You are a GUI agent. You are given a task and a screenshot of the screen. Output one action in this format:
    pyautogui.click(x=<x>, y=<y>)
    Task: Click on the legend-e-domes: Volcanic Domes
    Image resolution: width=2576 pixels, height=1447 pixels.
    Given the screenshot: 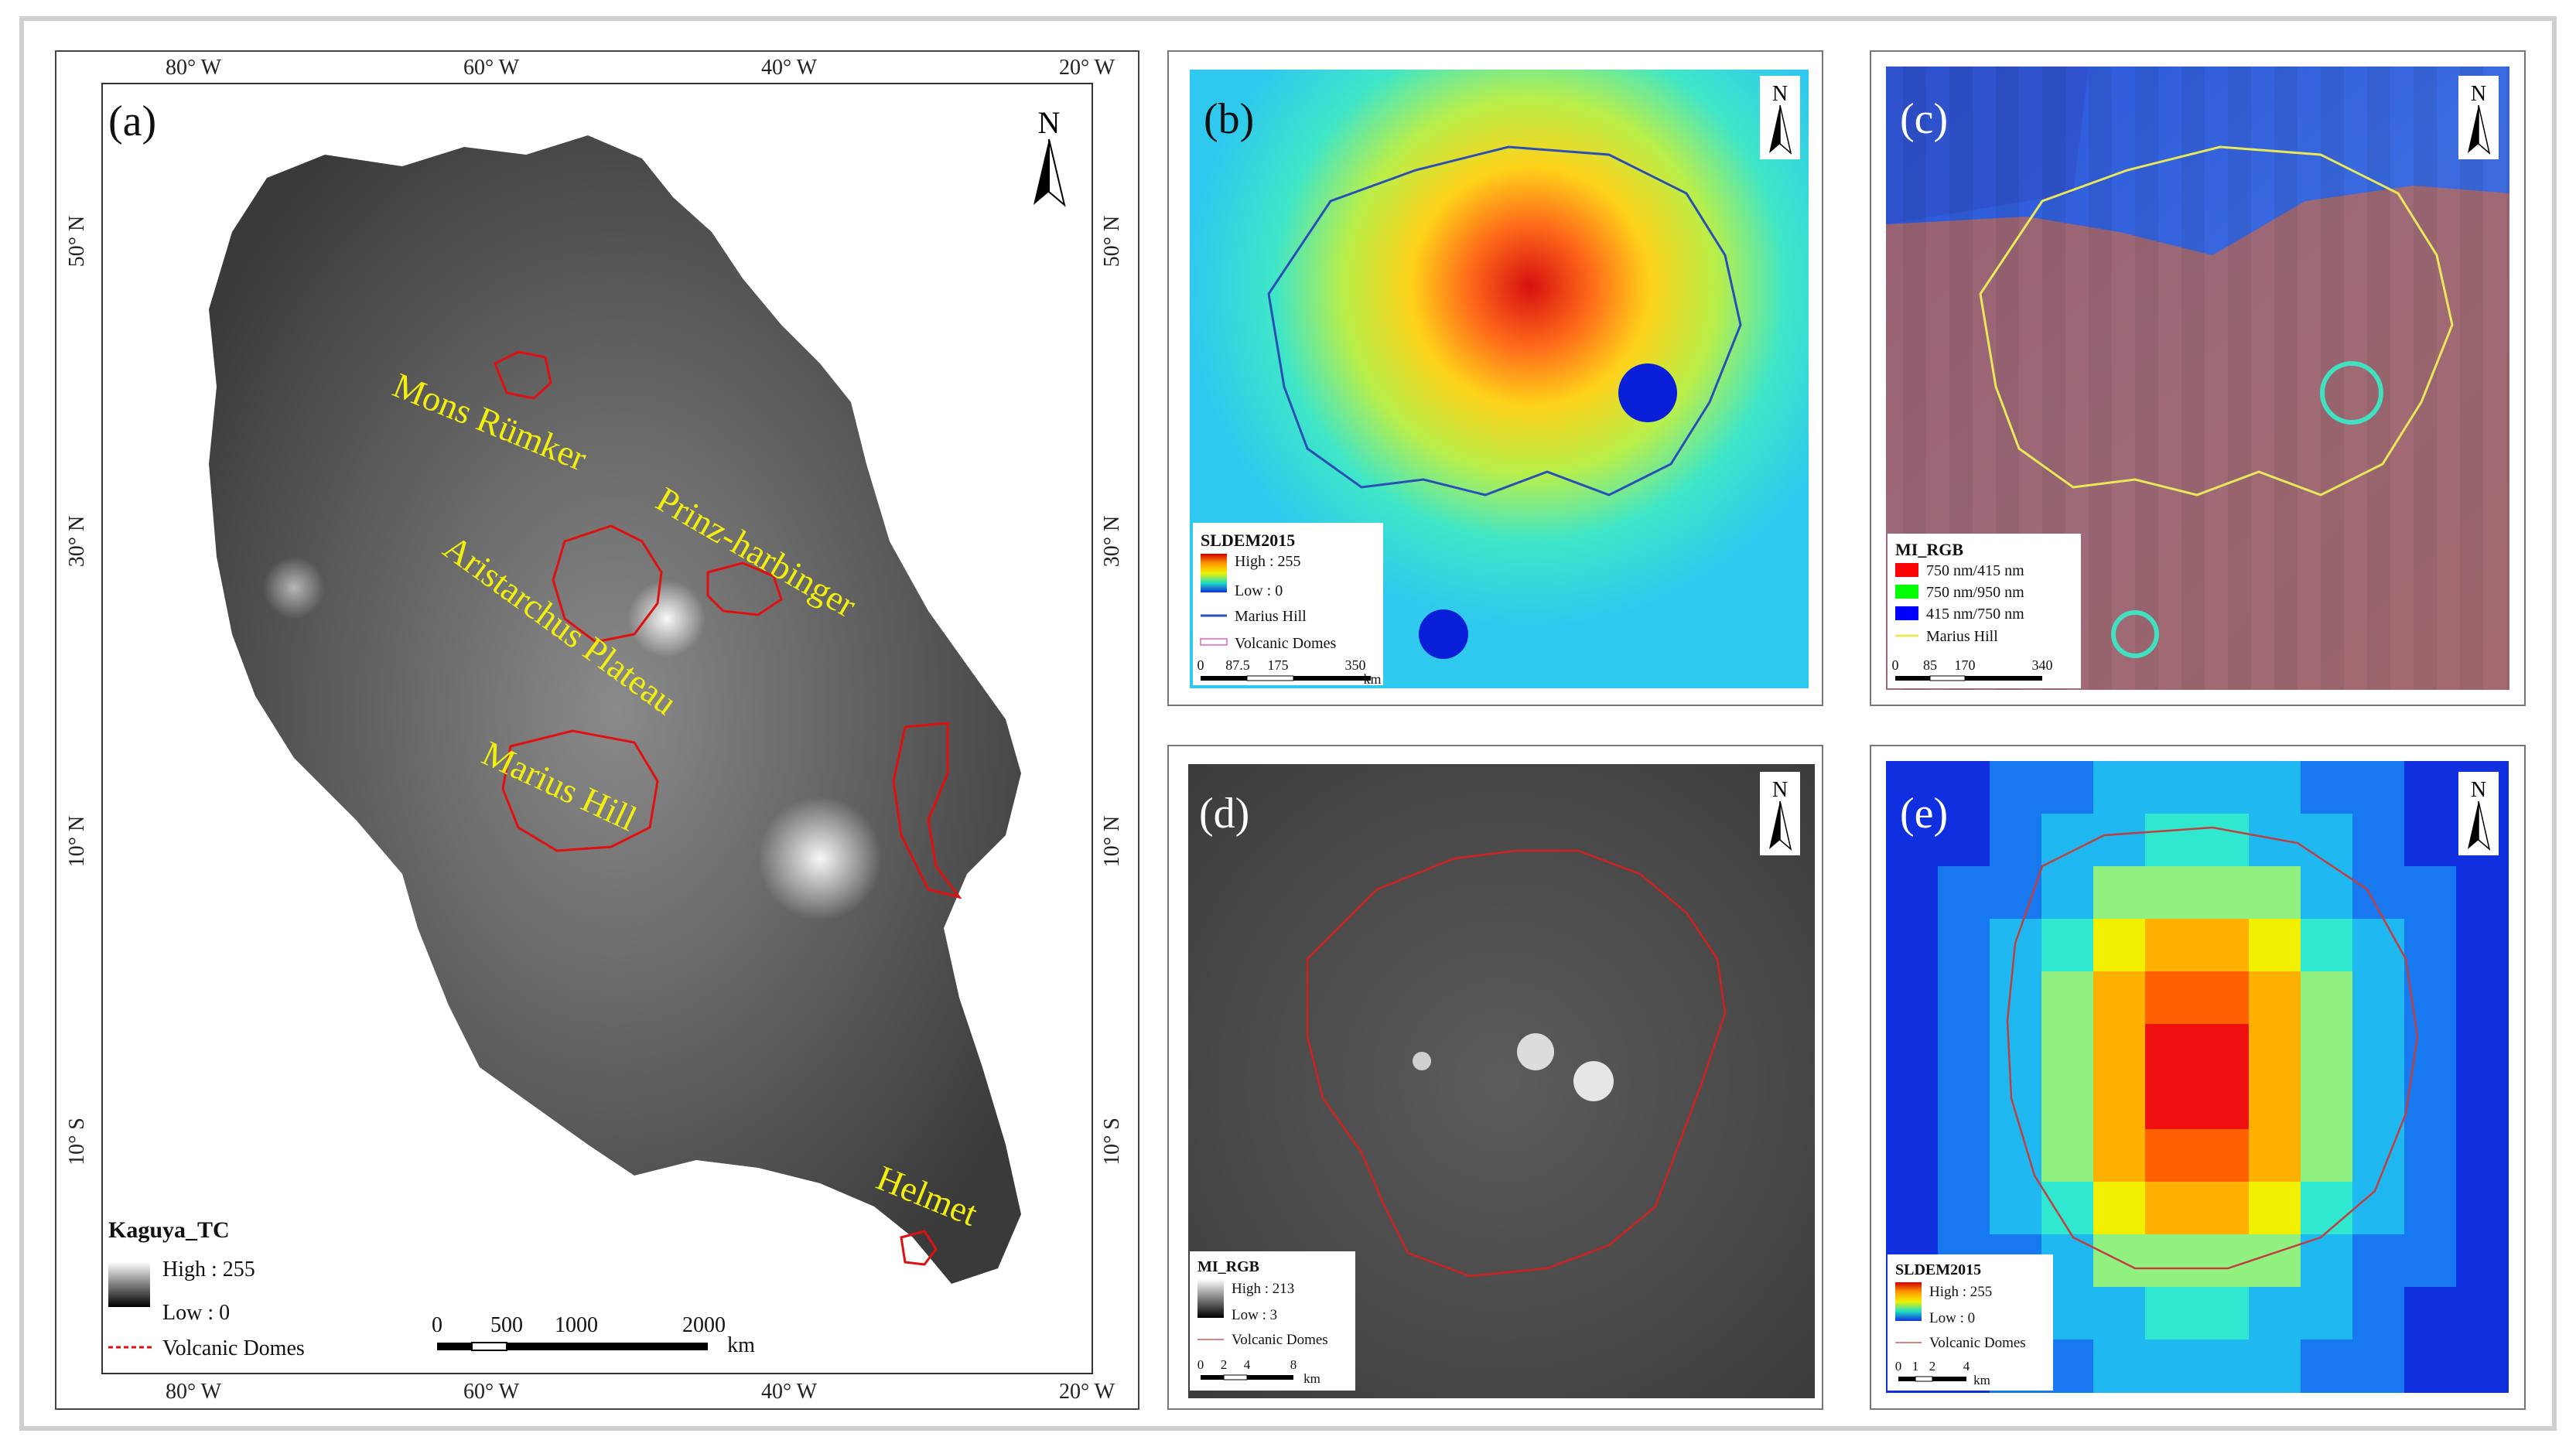 What is the action you would take?
    pyautogui.click(x=1977, y=1343)
    